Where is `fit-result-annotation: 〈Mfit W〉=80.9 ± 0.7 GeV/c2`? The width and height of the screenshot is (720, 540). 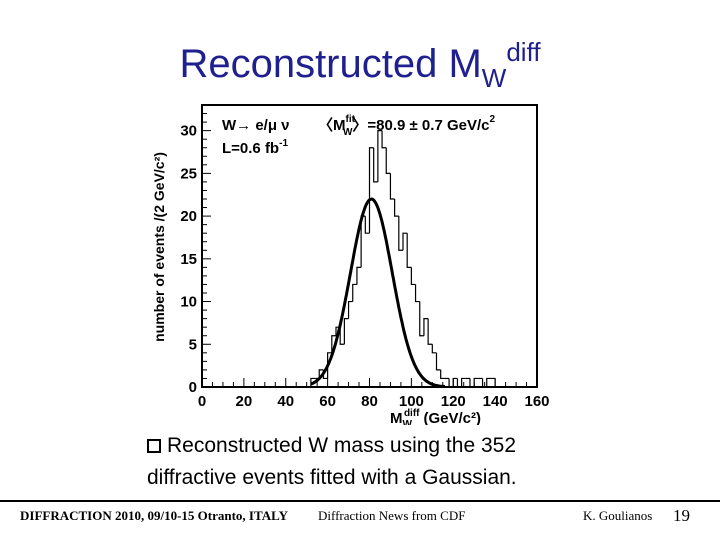
fit-result-annotation: 〈Mfit W〉=80.9 ± 0.7 GeV/c2 is located at coordinates (406, 126).